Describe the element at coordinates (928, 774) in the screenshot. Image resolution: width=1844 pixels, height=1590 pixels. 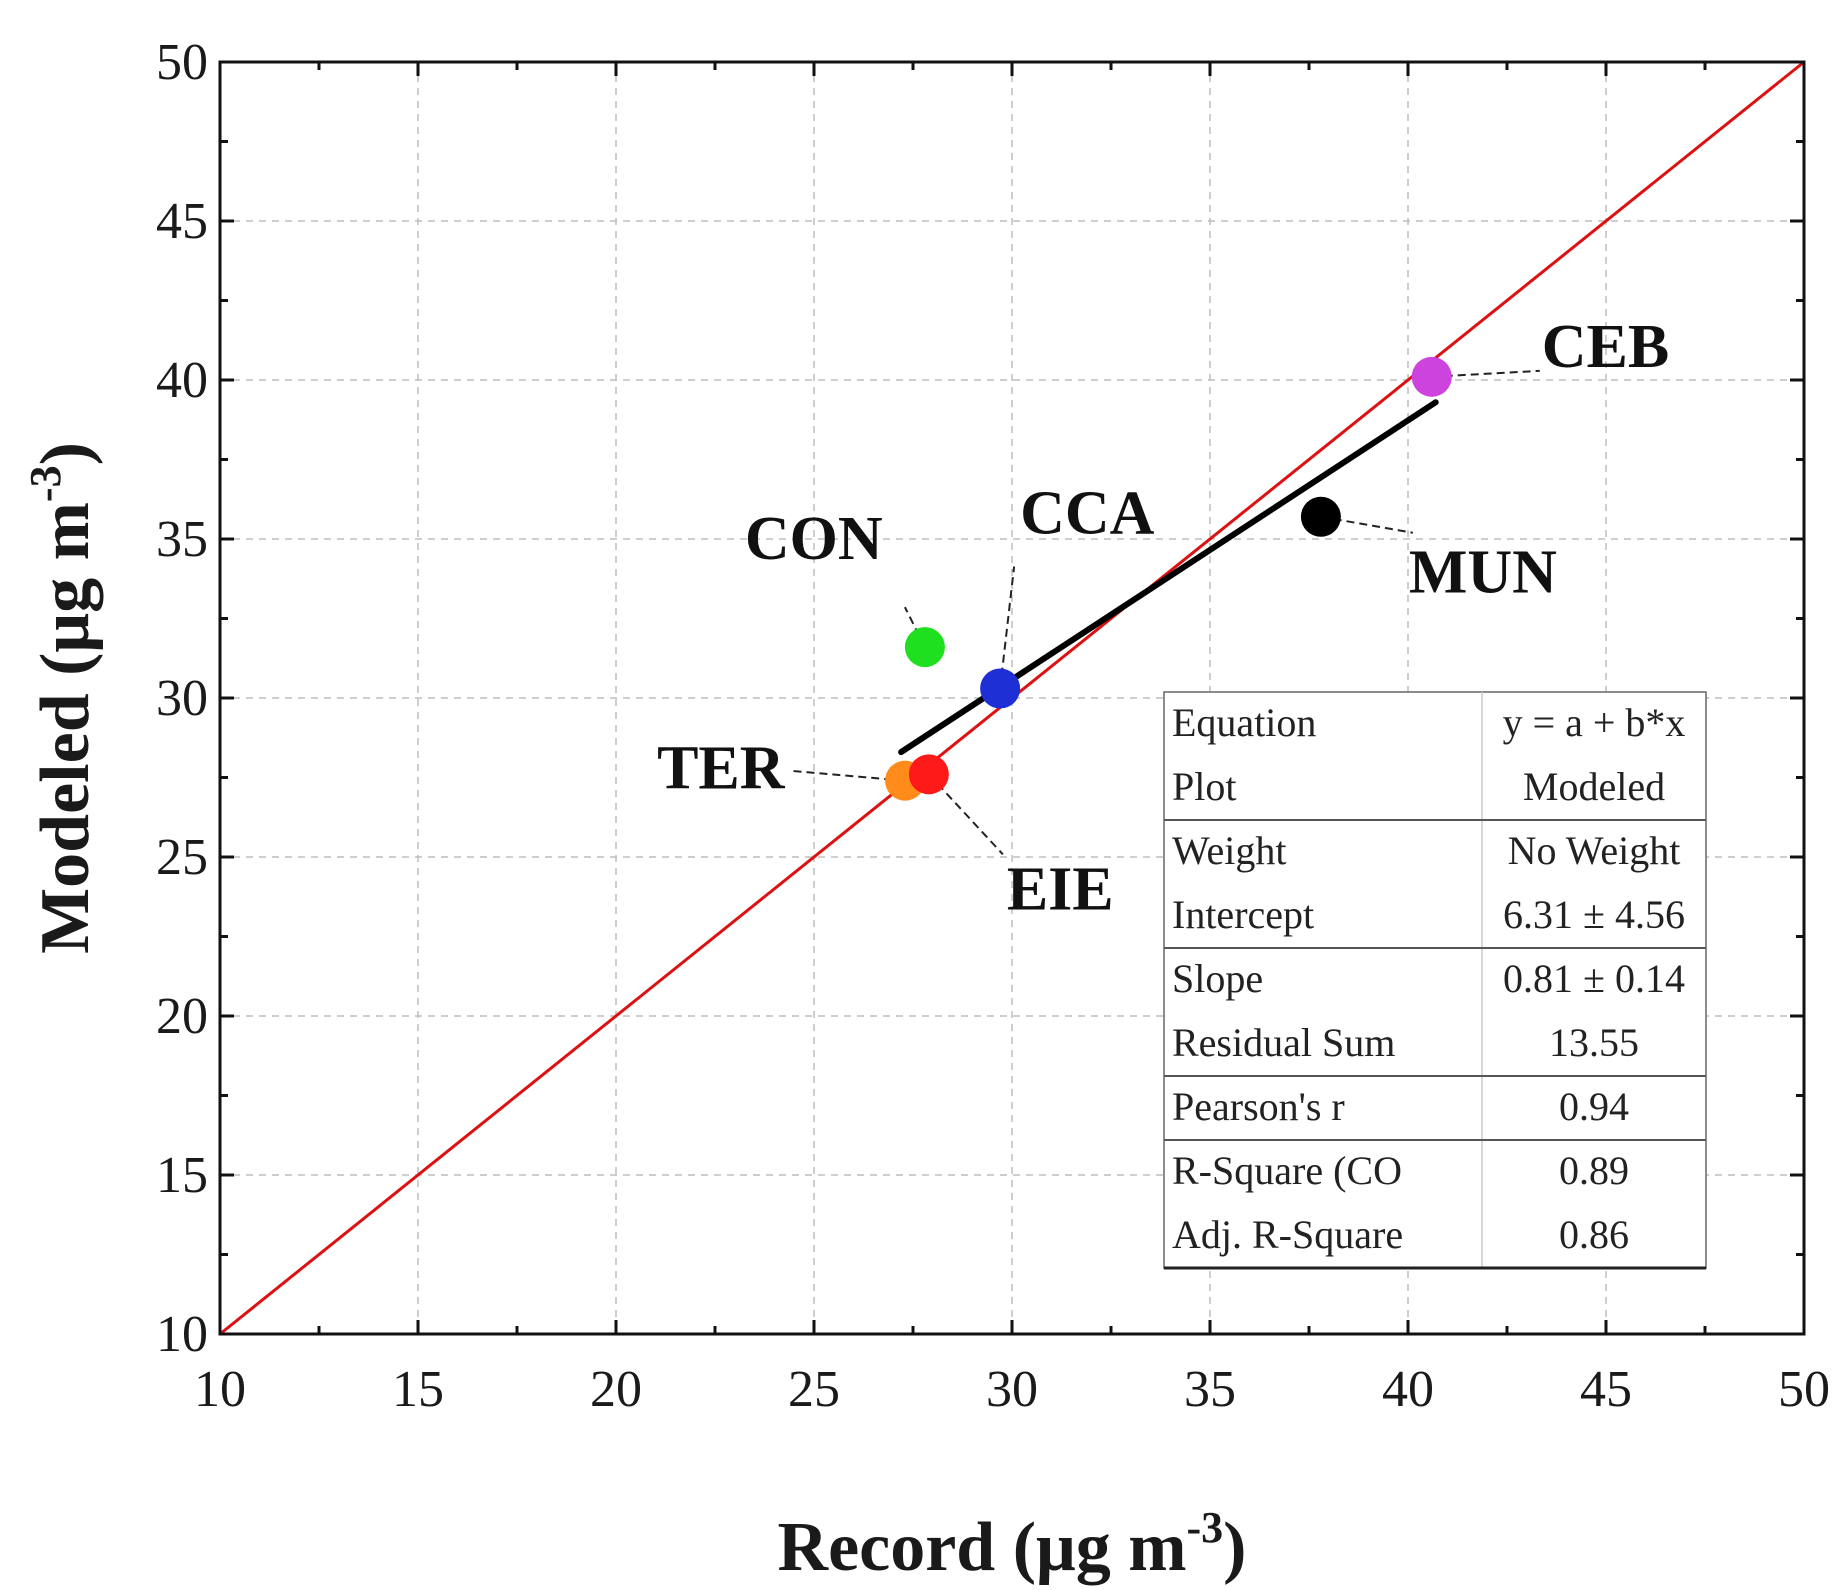
I see `point-eie` at that location.